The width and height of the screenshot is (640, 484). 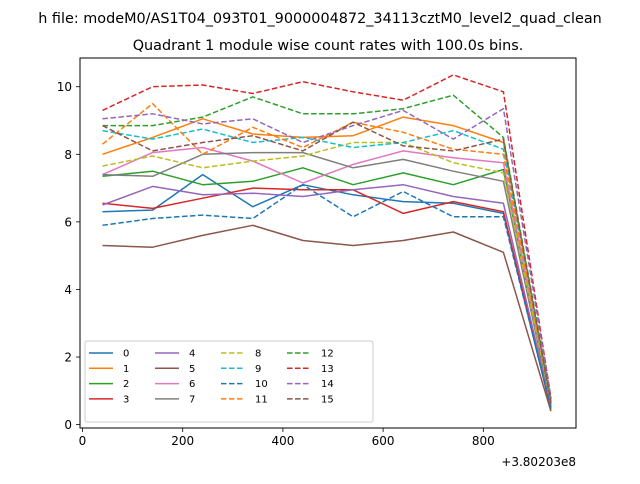 What do you see at coordinates (126, 369) in the screenshot?
I see `legend-label-1: 1` at bounding box center [126, 369].